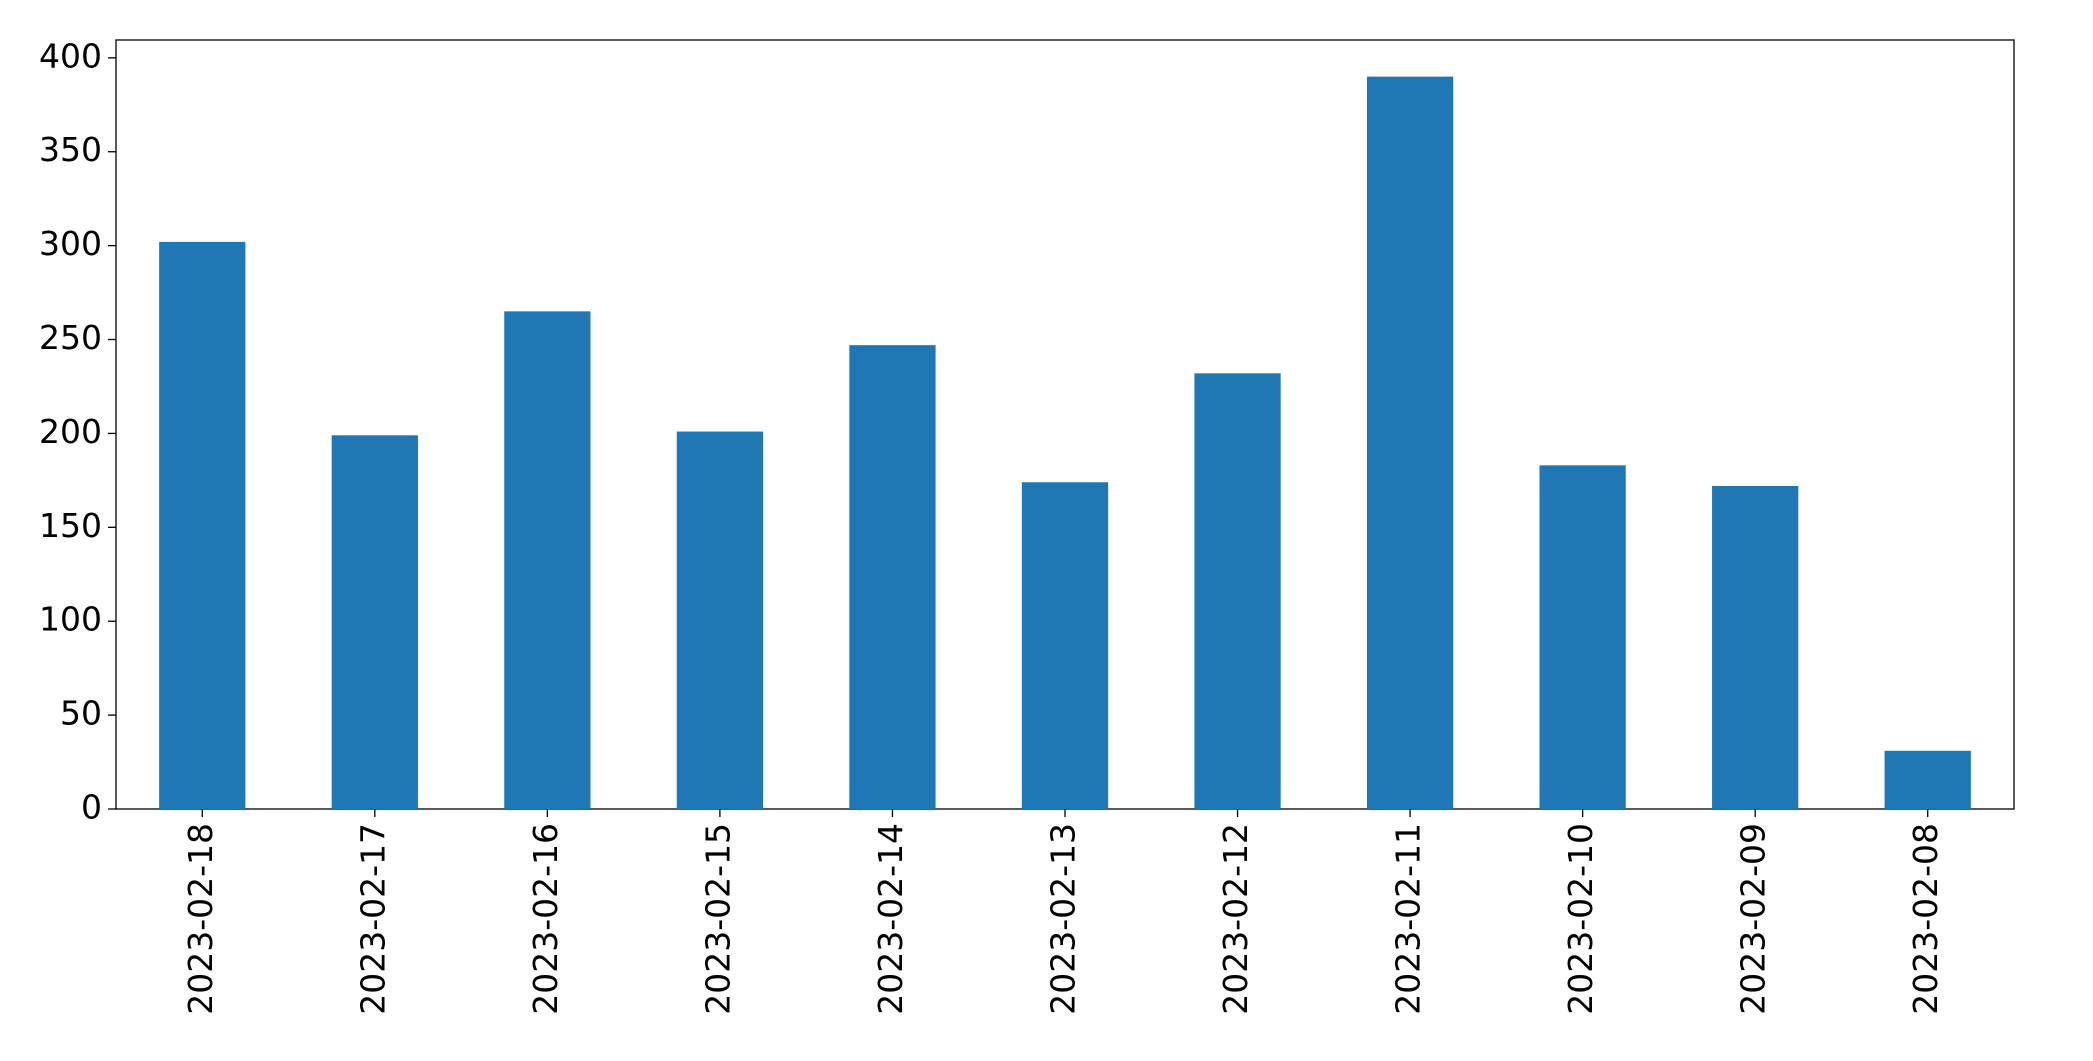 The height and width of the screenshot is (1061, 2093). I want to click on y-tick-label: 300, so click(70, 243).